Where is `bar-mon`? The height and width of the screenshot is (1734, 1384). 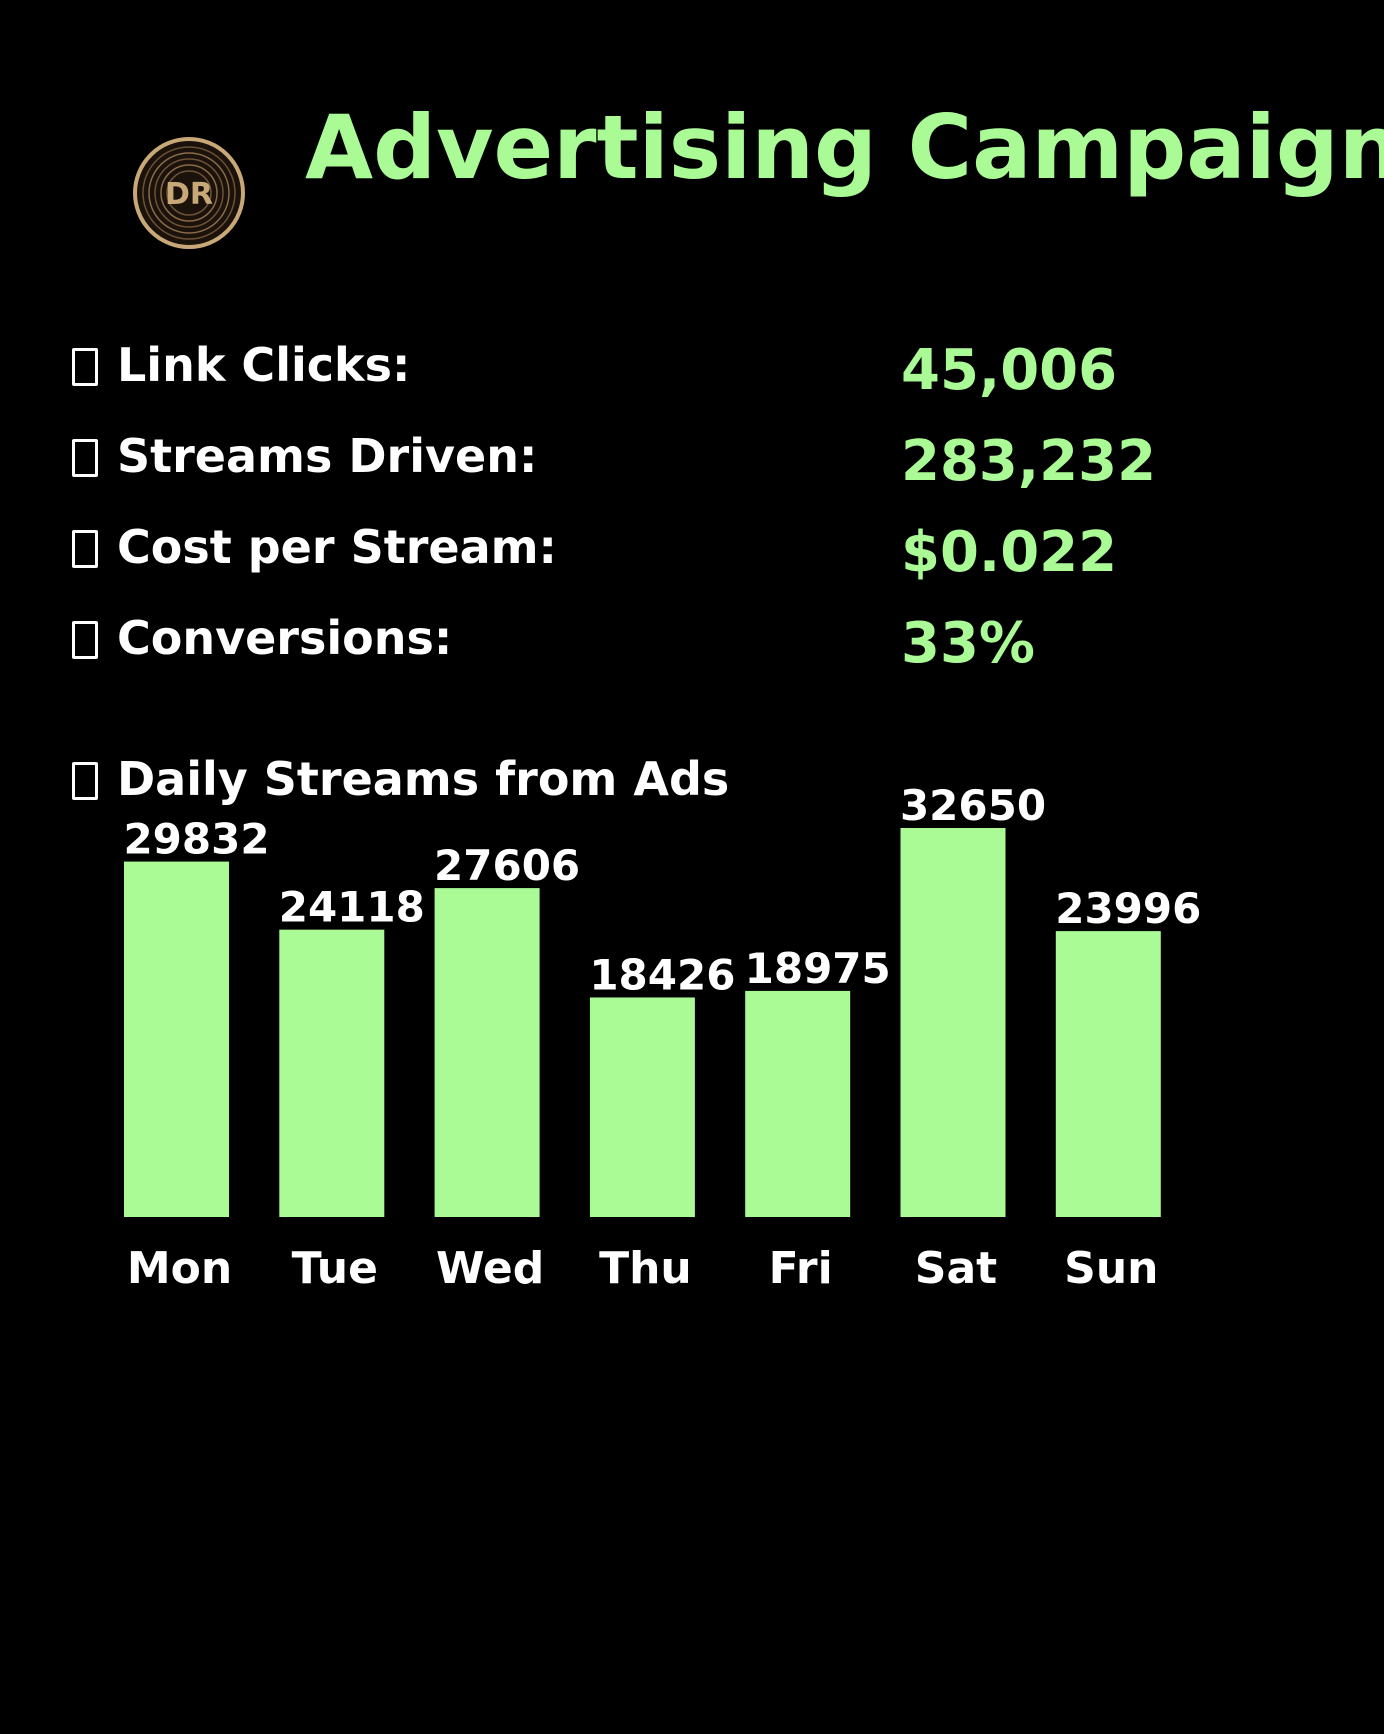
bar-mon is located at coordinates (176, 1039).